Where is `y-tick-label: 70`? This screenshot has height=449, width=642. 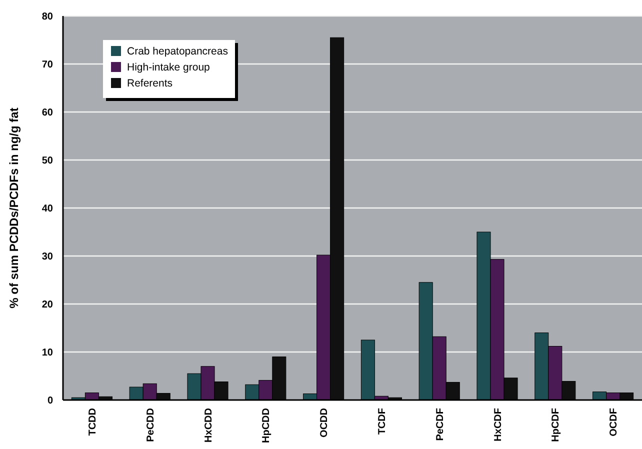
y-tick-label: 70 is located at coordinates (48, 65).